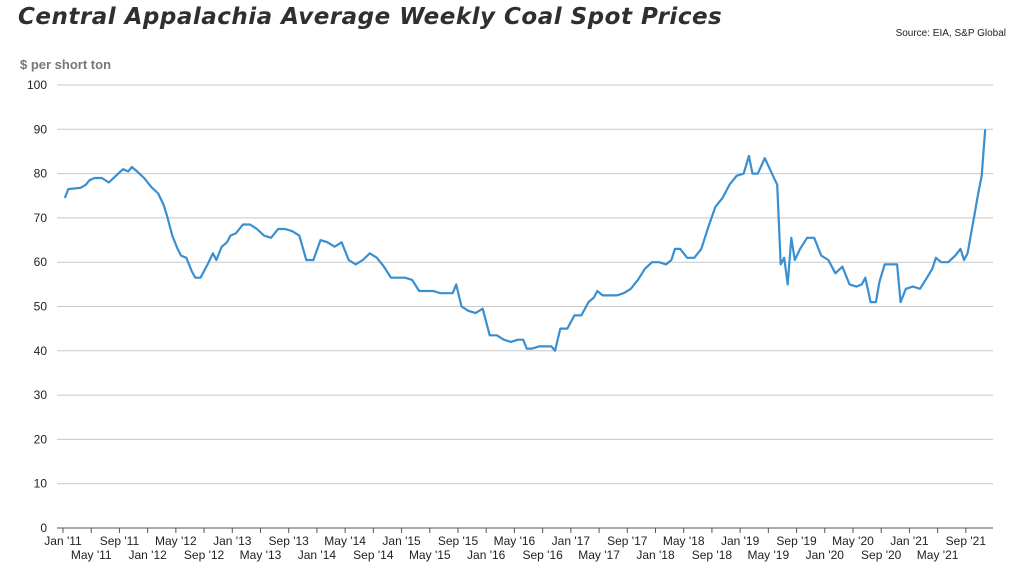  What do you see at coordinates (41, 439) in the screenshot?
I see `y-tick-label: 20` at bounding box center [41, 439].